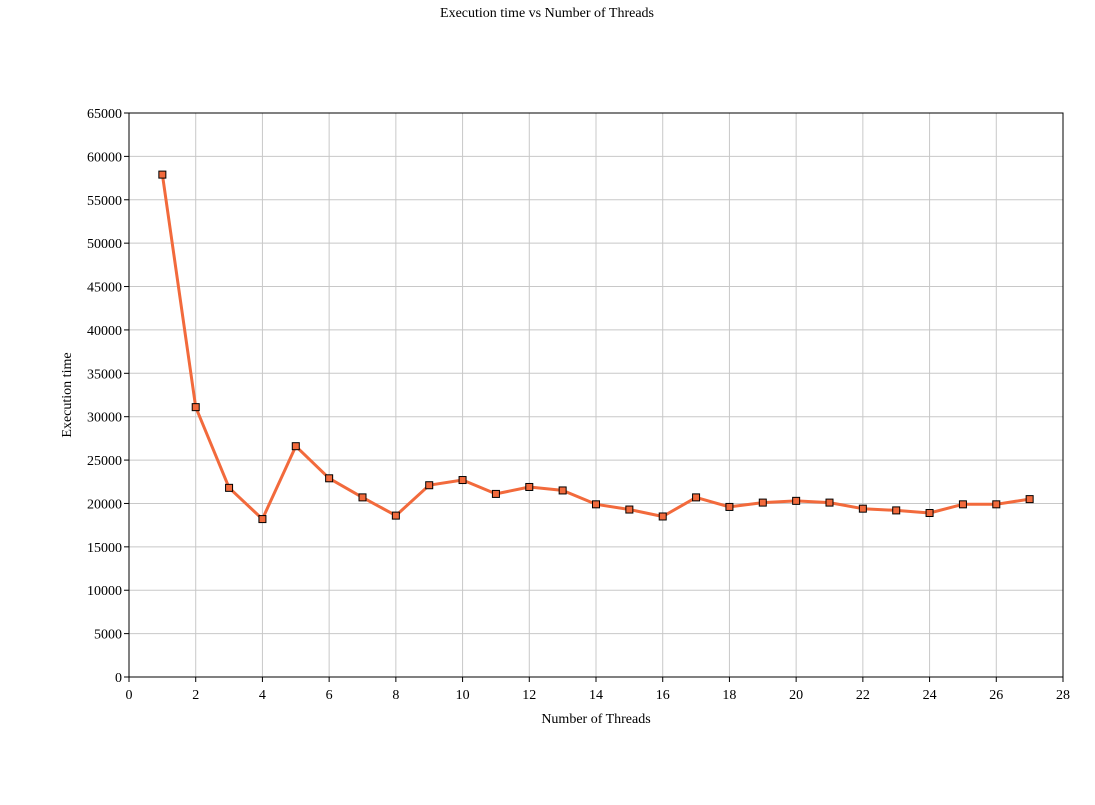 The width and height of the screenshot is (1095, 805). What do you see at coordinates (663, 695) in the screenshot?
I see `x-tick-label: 16` at bounding box center [663, 695].